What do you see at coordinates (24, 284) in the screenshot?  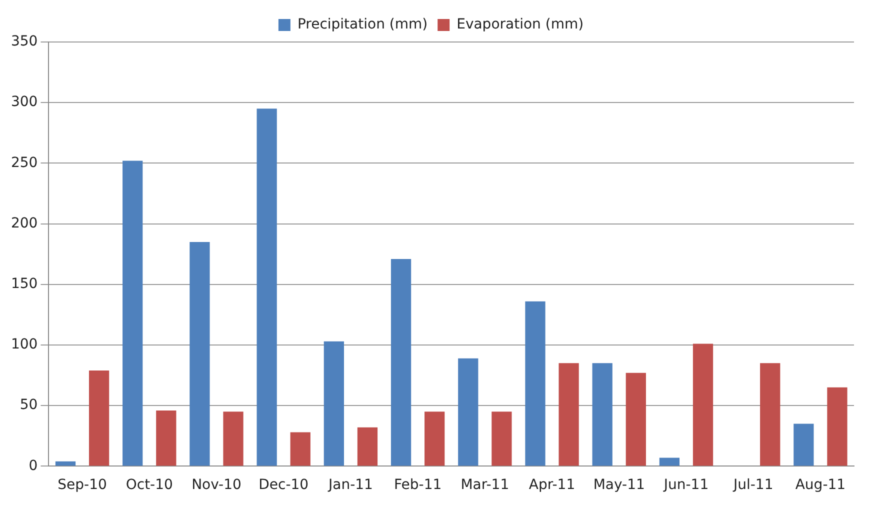 I see `y-tick-label: 150` at bounding box center [24, 284].